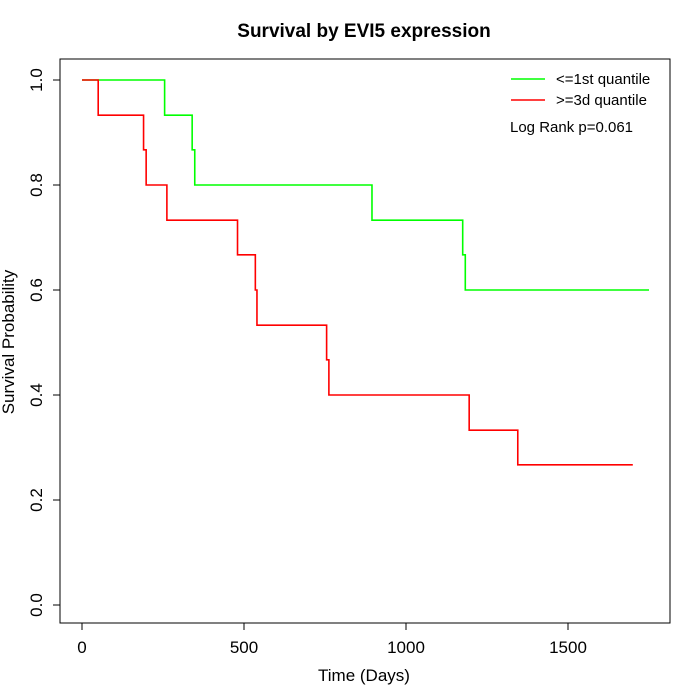  Describe the element at coordinates (36, 500) in the screenshot. I see `y-tick-label: 0.2` at that location.